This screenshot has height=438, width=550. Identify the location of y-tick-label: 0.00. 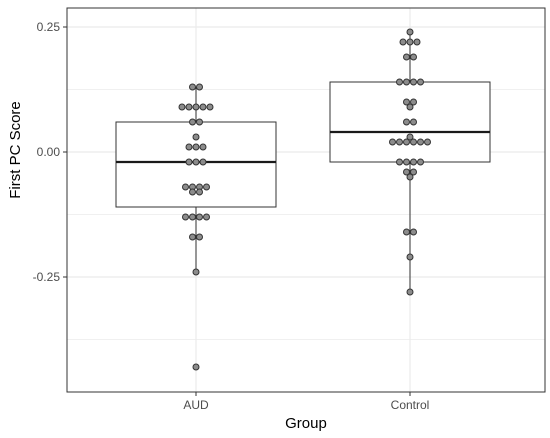
(49, 152).